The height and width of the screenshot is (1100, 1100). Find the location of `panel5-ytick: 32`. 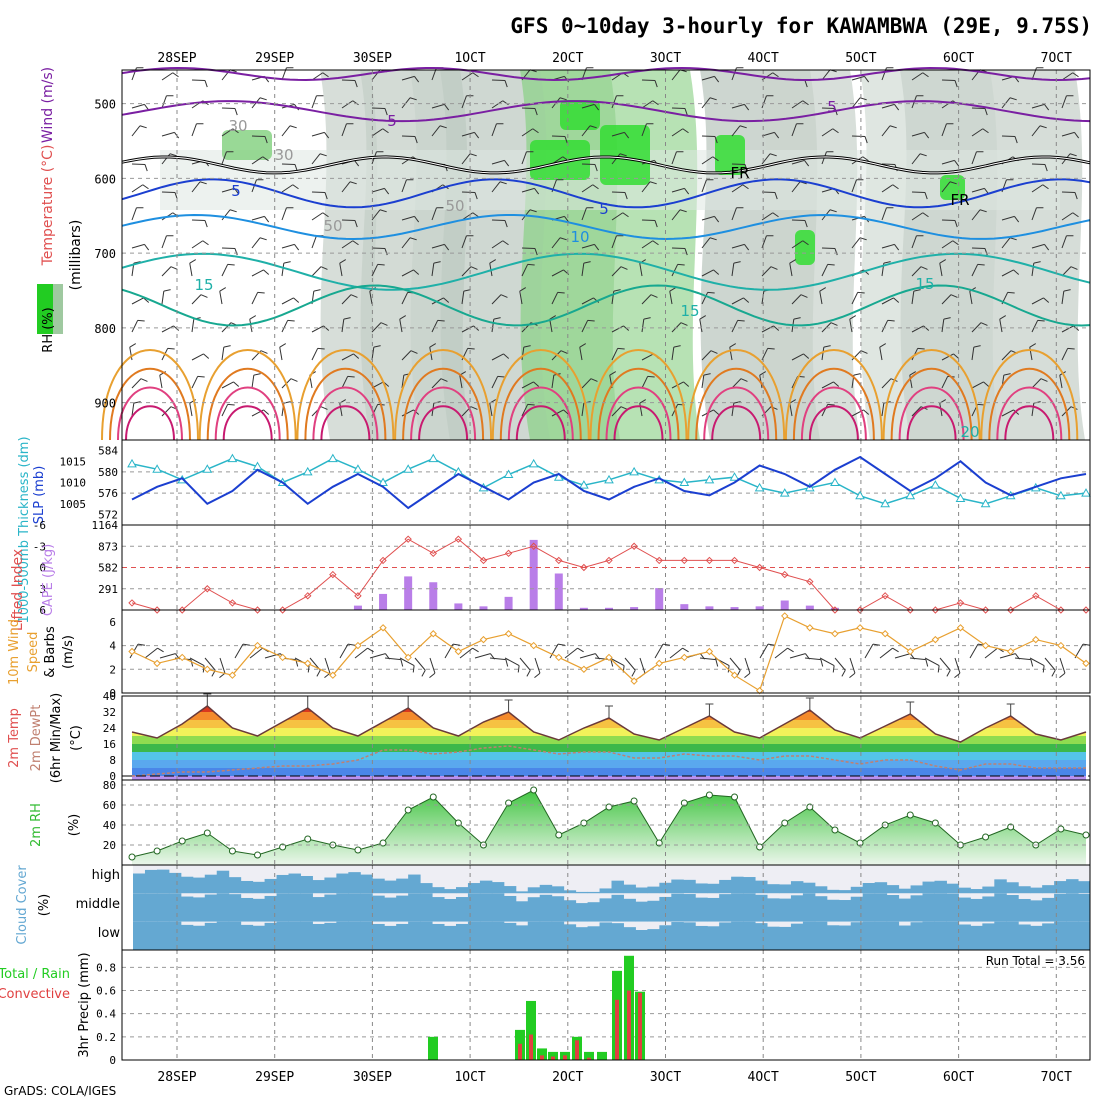

panel5-ytick: 32 is located at coordinates (109, 712).